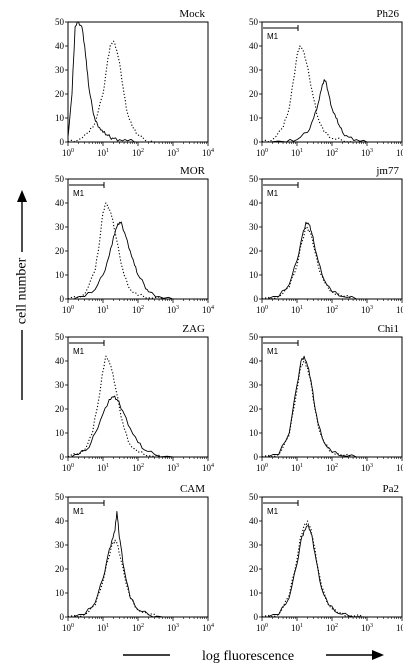  I want to click on histogram-panel-jm77: 01020304050100101102103104M1jm77, so click(326, 240).